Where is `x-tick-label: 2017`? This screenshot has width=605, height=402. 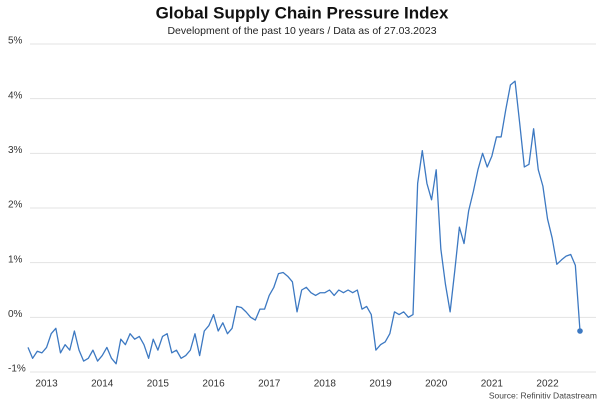 x-tick-label: 2017 is located at coordinates (269, 384).